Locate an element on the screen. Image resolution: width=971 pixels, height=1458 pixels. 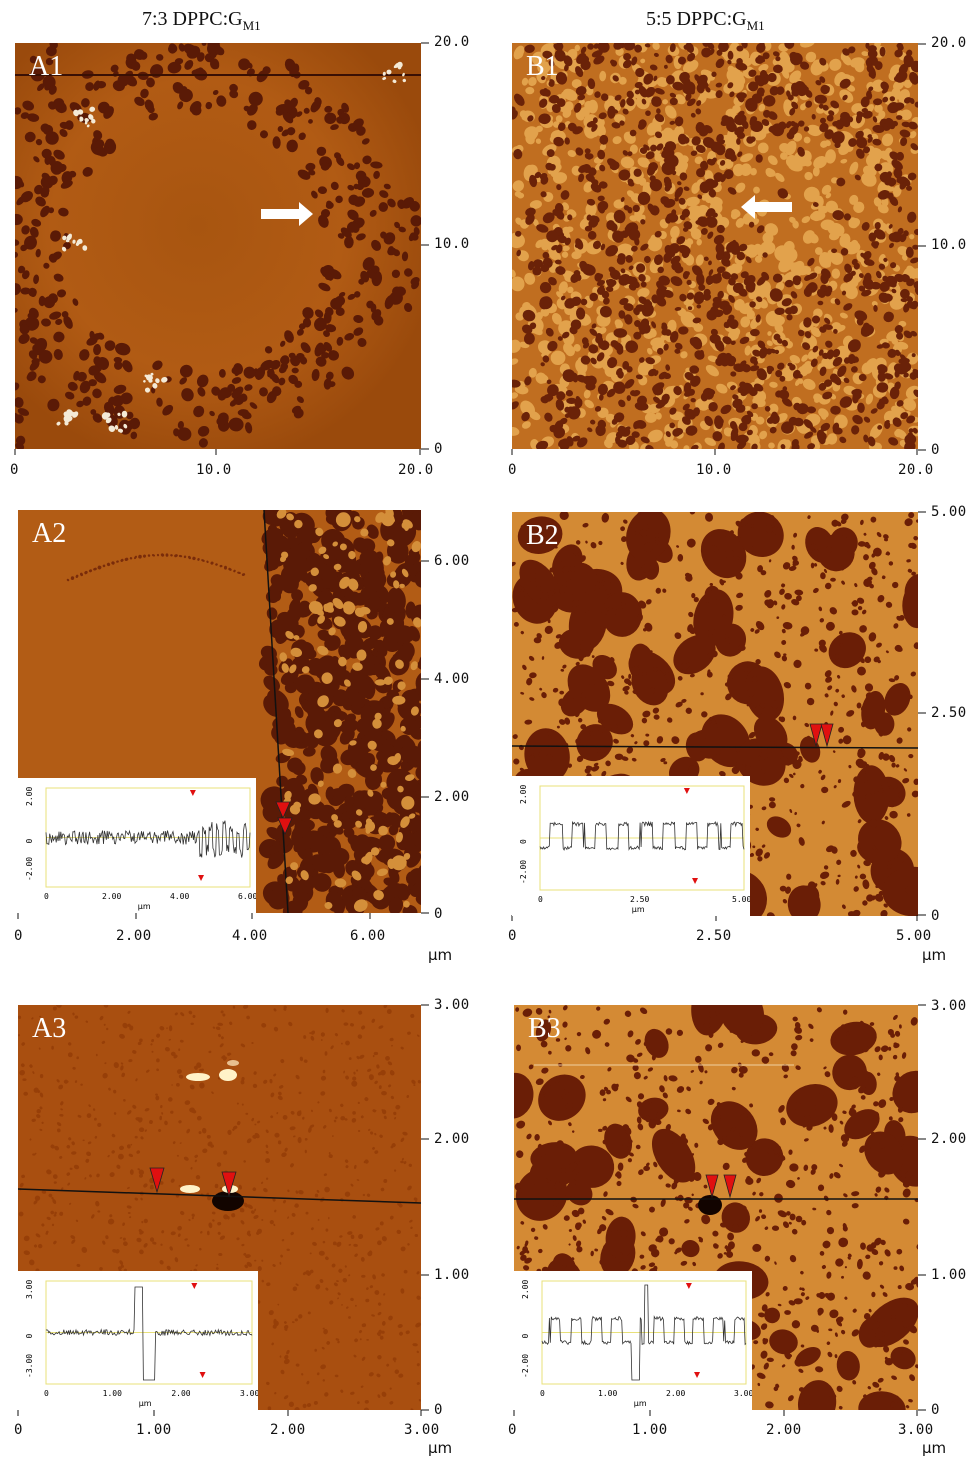
panel-label-a3: A3 is located at coordinates (49, 1028).